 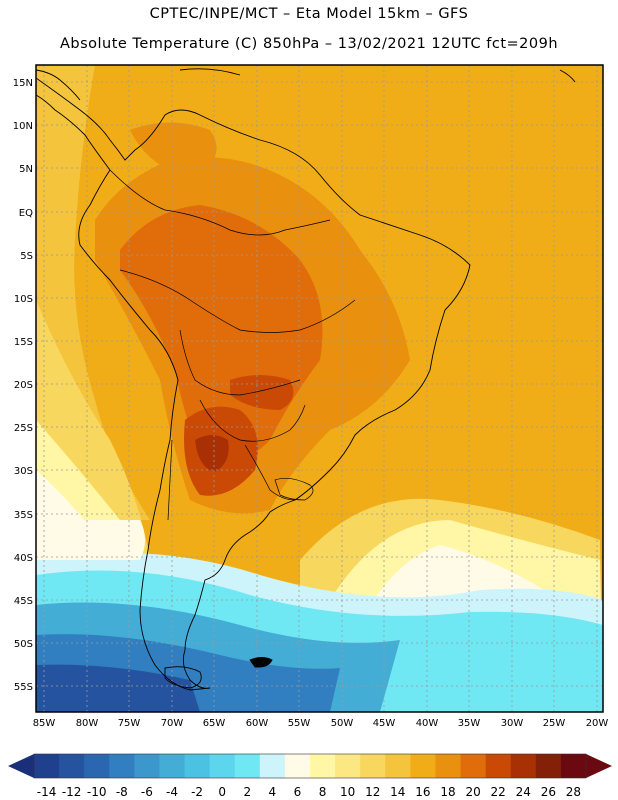 What do you see at coordinates (447, 792) in the screenshot?
I see `colorbar-label: 18` at bounding box center [447, 792].